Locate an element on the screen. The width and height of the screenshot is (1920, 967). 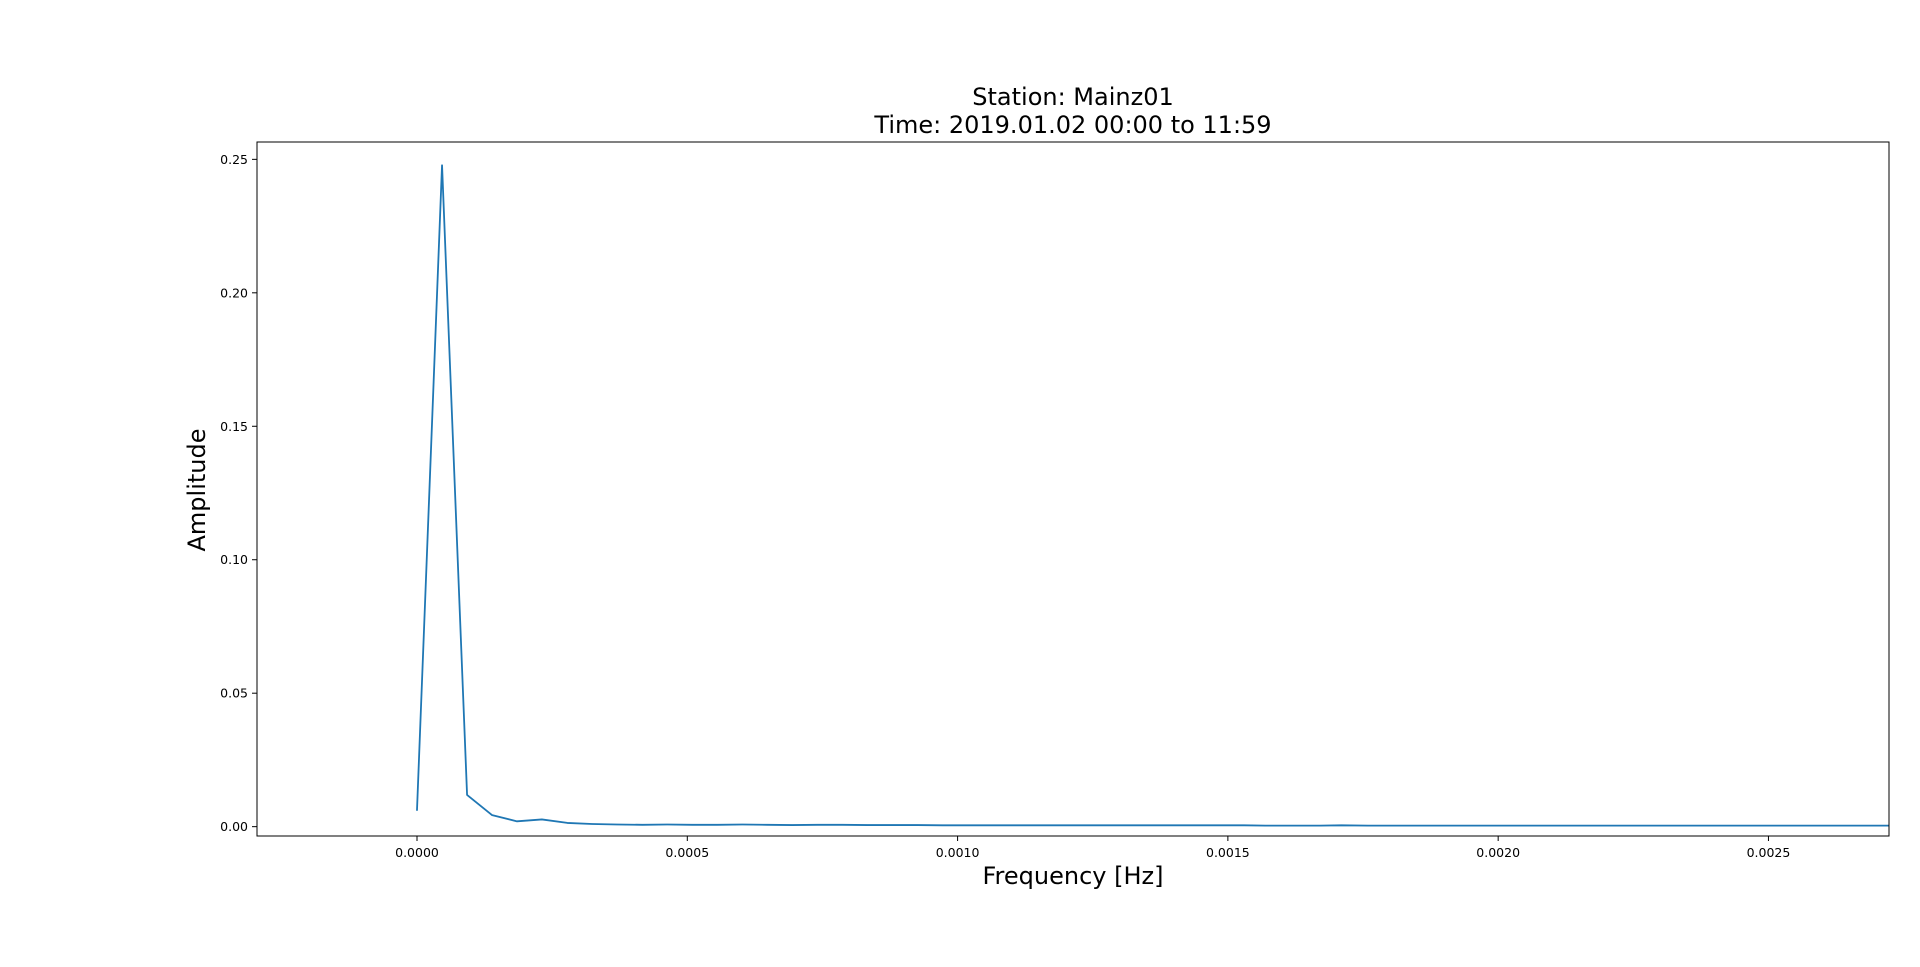
x-tick-label: 0.0015 is located at coordinates (1228, 852).